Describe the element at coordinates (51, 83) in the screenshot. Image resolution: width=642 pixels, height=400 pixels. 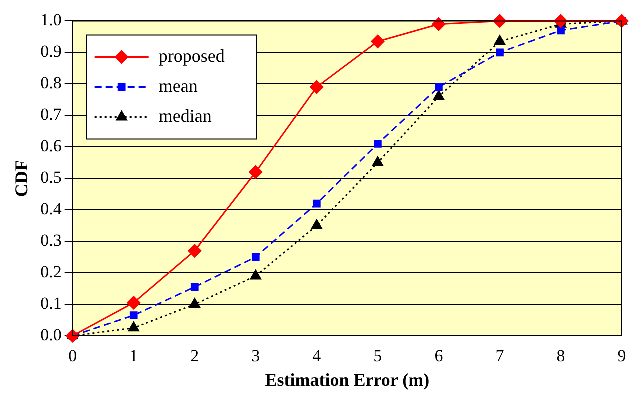
I see `y-tick-label: 0.8` at that location.